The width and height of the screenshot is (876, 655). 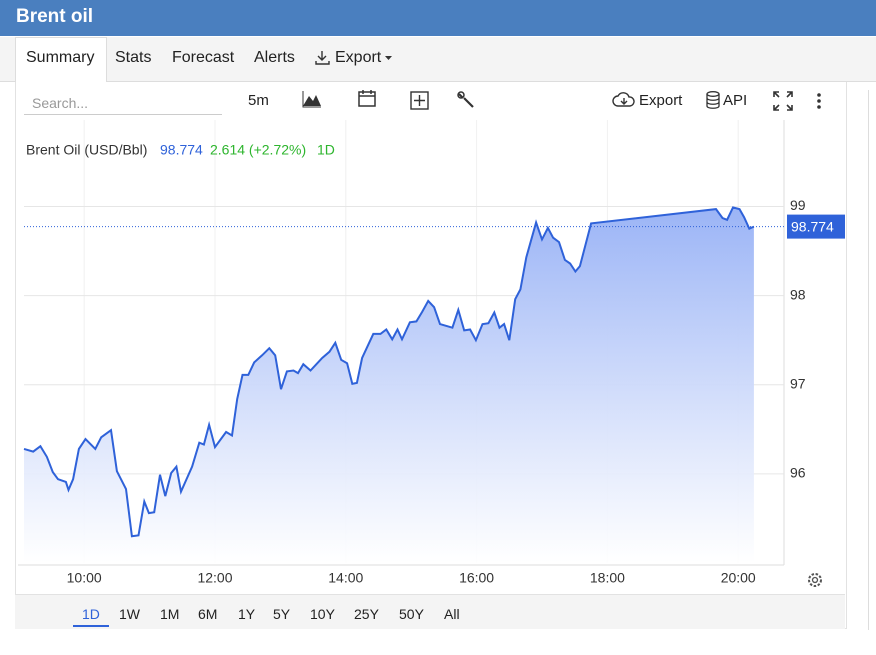 What do you see at coordinates (181, 150) in the screenshot?
I see `legend-price: 98.774` at bounding box center [181, 150].